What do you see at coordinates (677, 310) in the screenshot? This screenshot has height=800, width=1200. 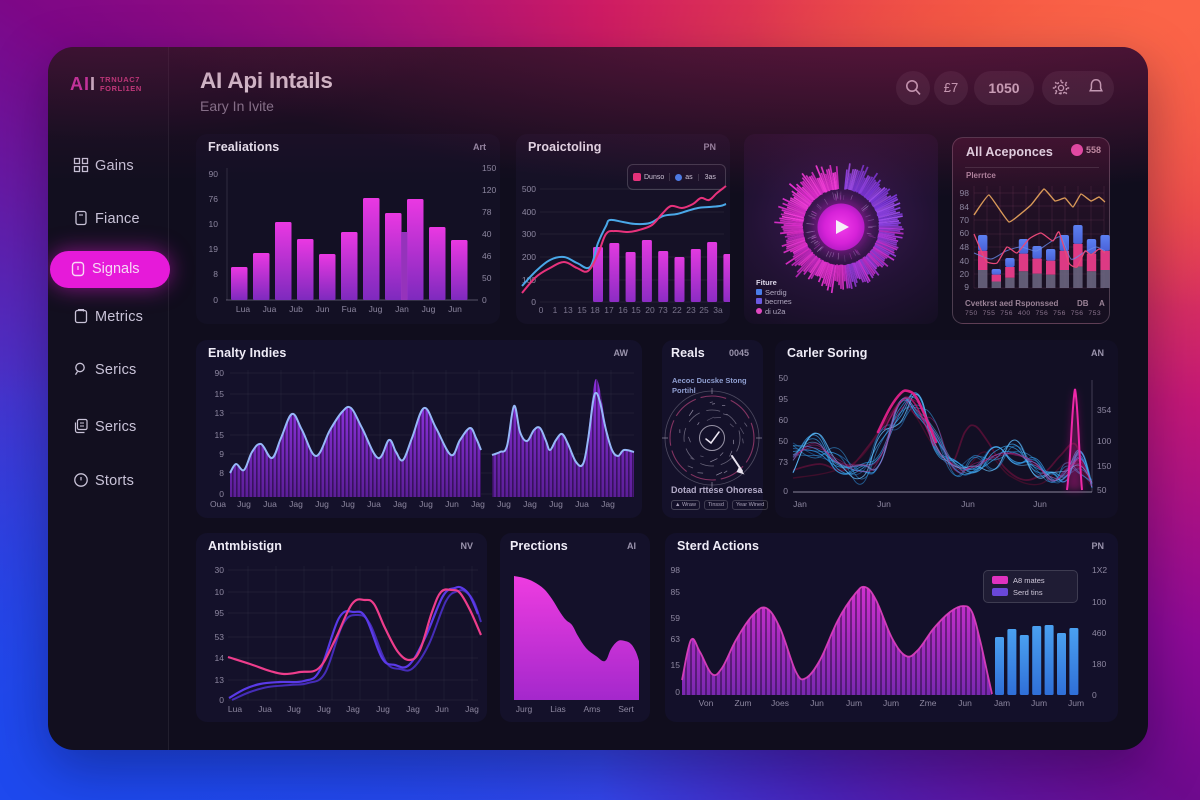 I see `svg-text: 22` at bounding box center [677, 310].